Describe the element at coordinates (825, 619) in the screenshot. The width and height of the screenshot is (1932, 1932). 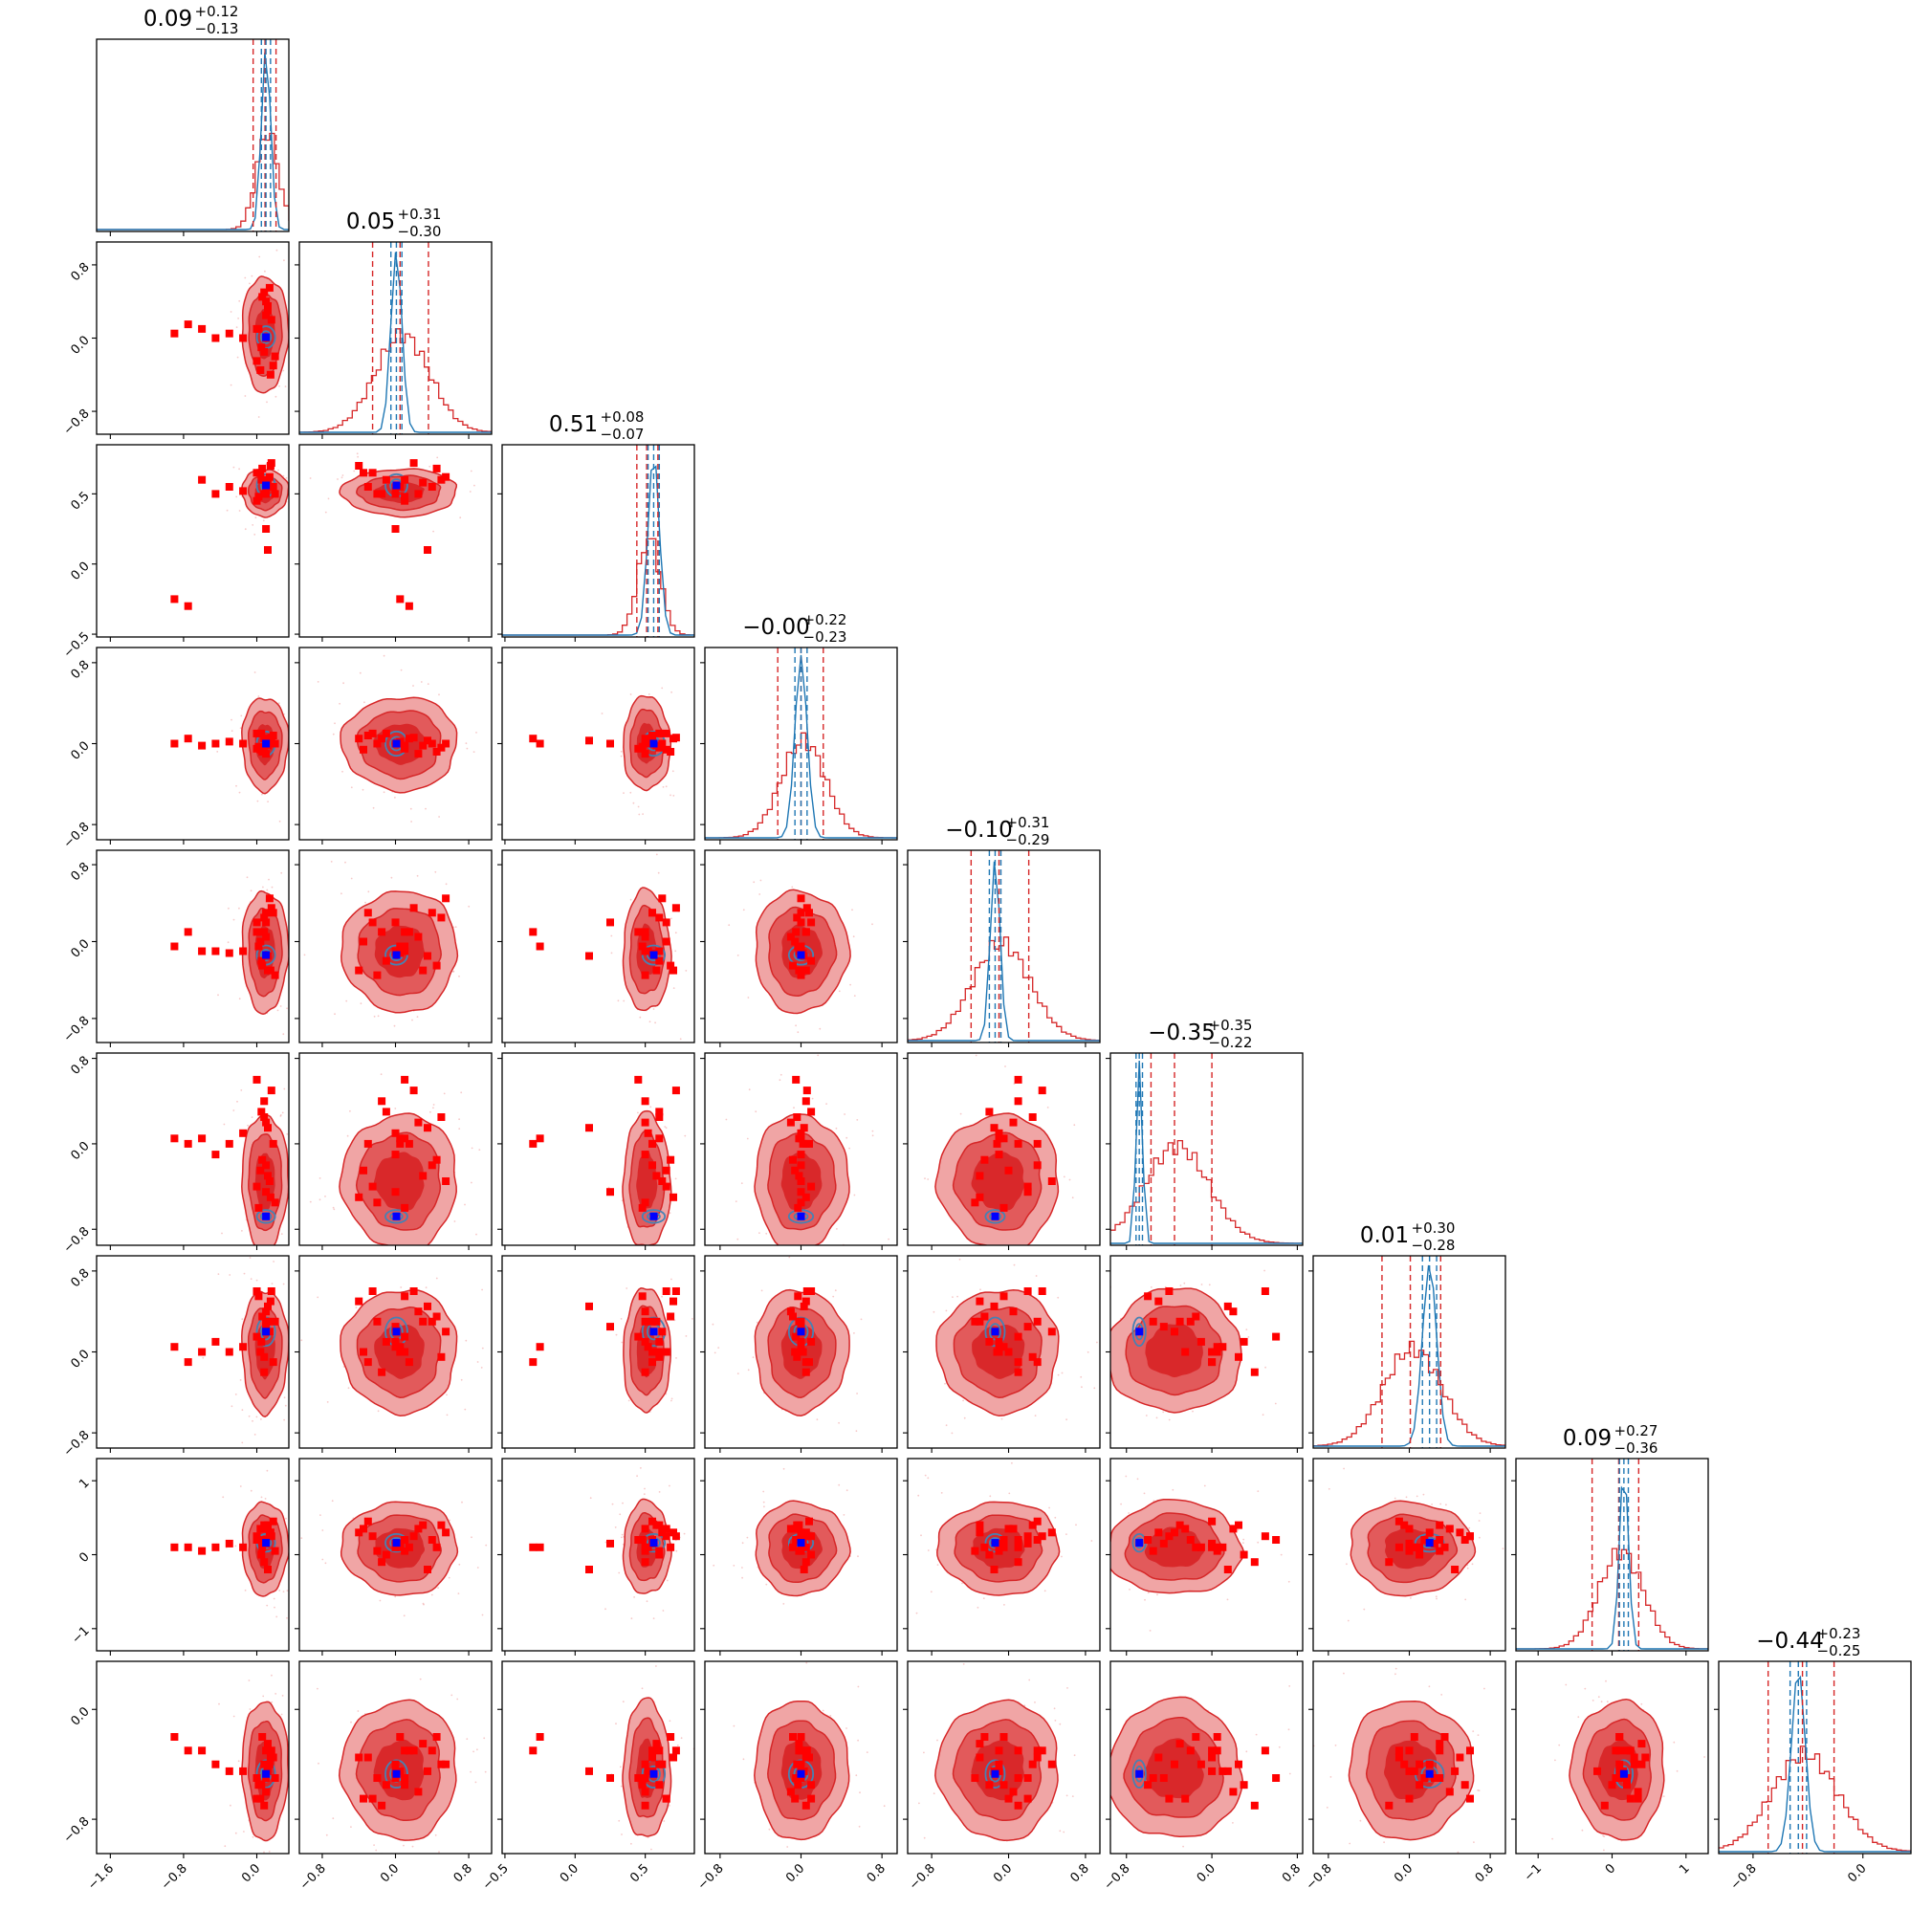
I see `panel-title-plus-3: +0.22` at that location.